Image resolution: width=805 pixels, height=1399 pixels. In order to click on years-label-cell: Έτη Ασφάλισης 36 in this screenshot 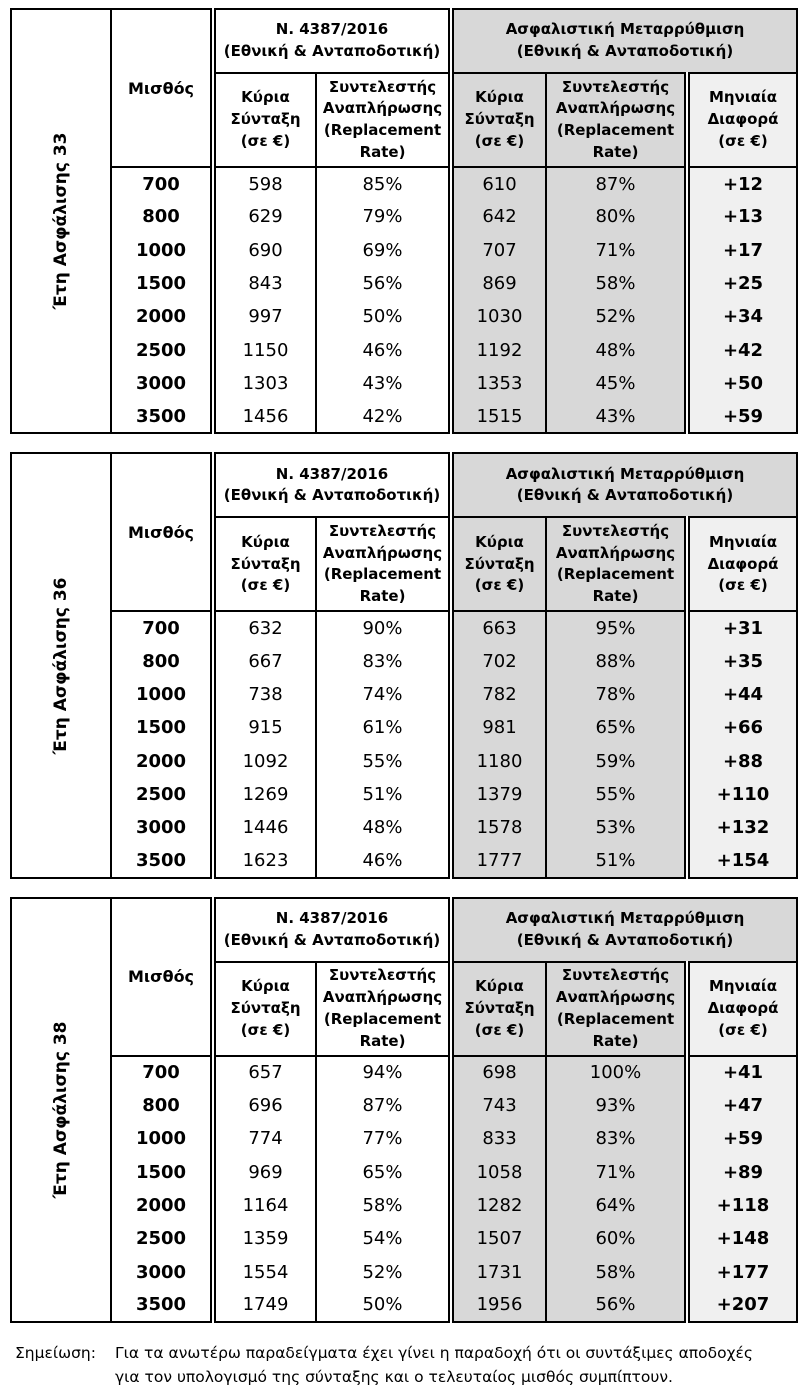, I will do `click(61, 665)`.